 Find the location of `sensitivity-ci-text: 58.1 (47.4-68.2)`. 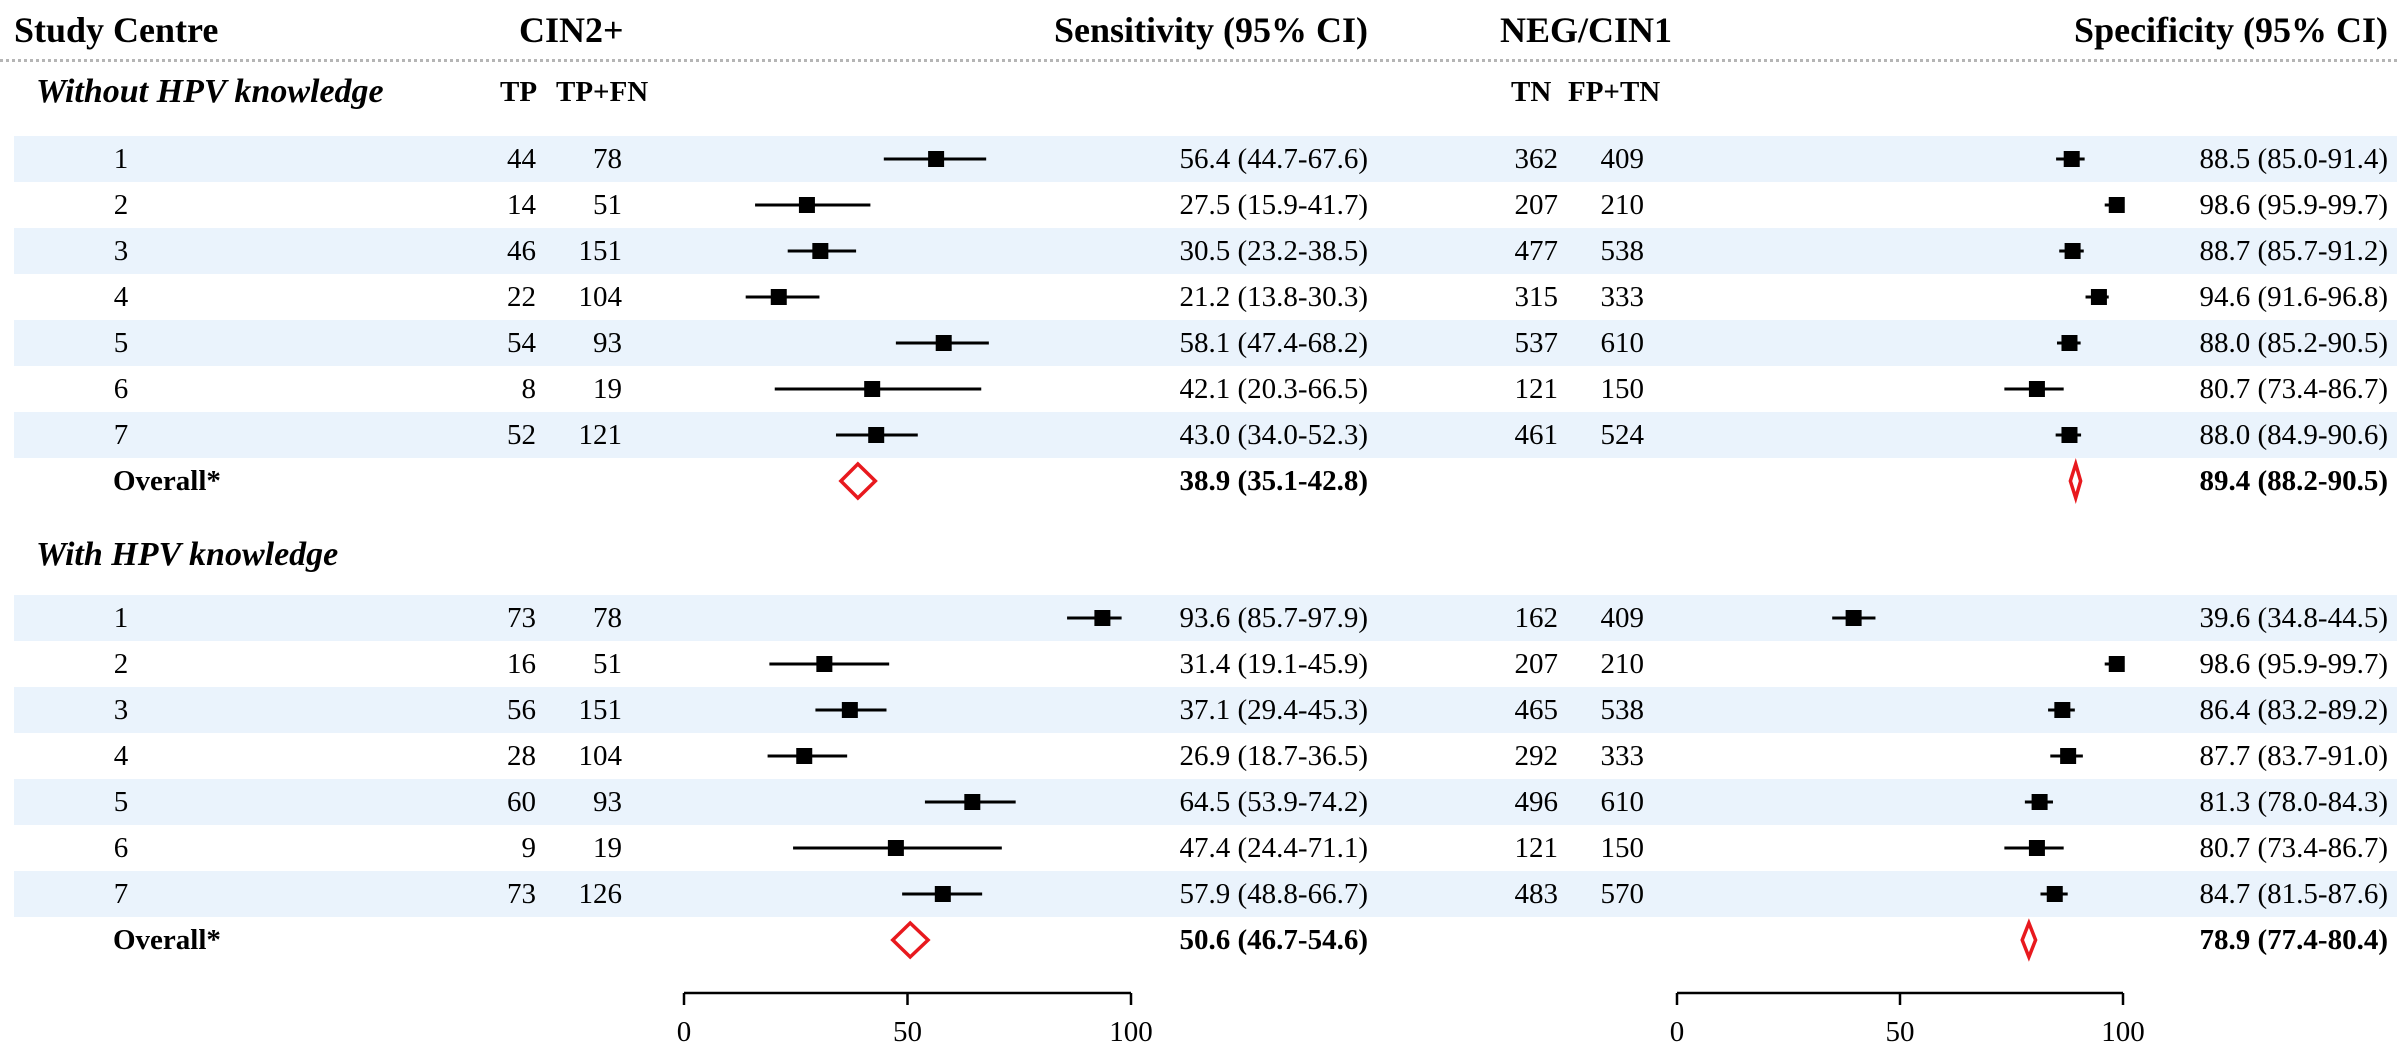

sensitivity-ci-text: 58.1 (47.4-68.2) is located at coordinates (1273, 343).